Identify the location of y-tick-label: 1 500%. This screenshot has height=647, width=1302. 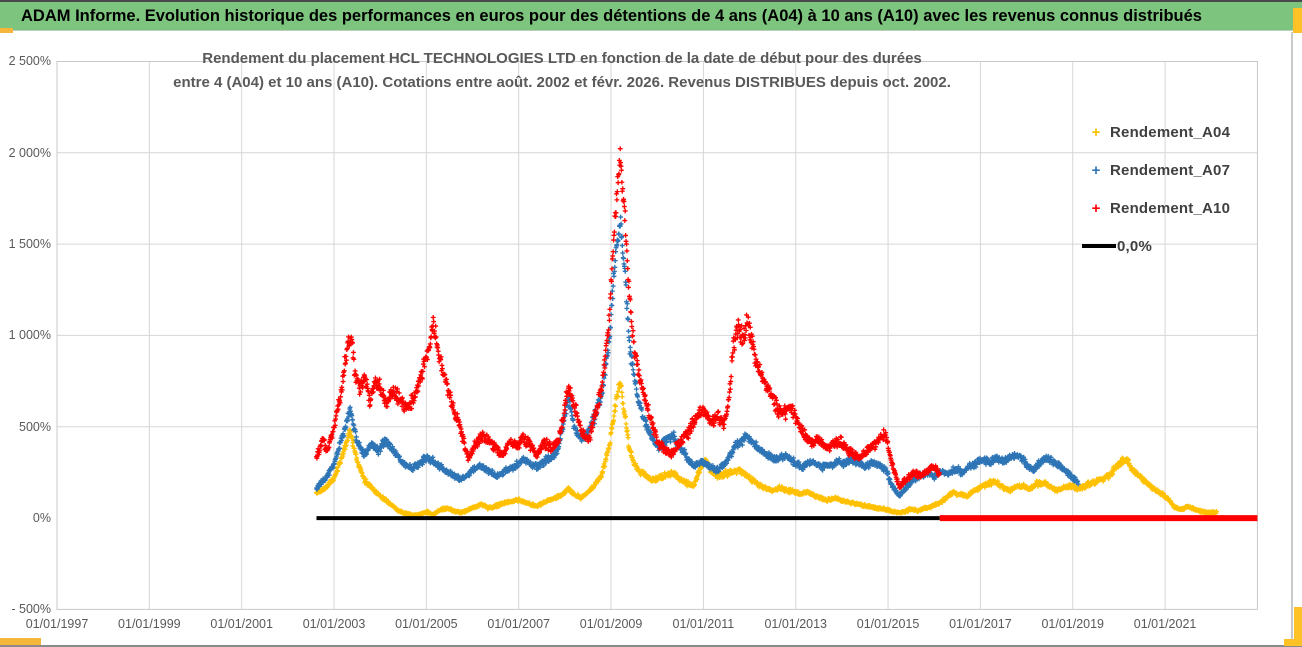
(29, 244).